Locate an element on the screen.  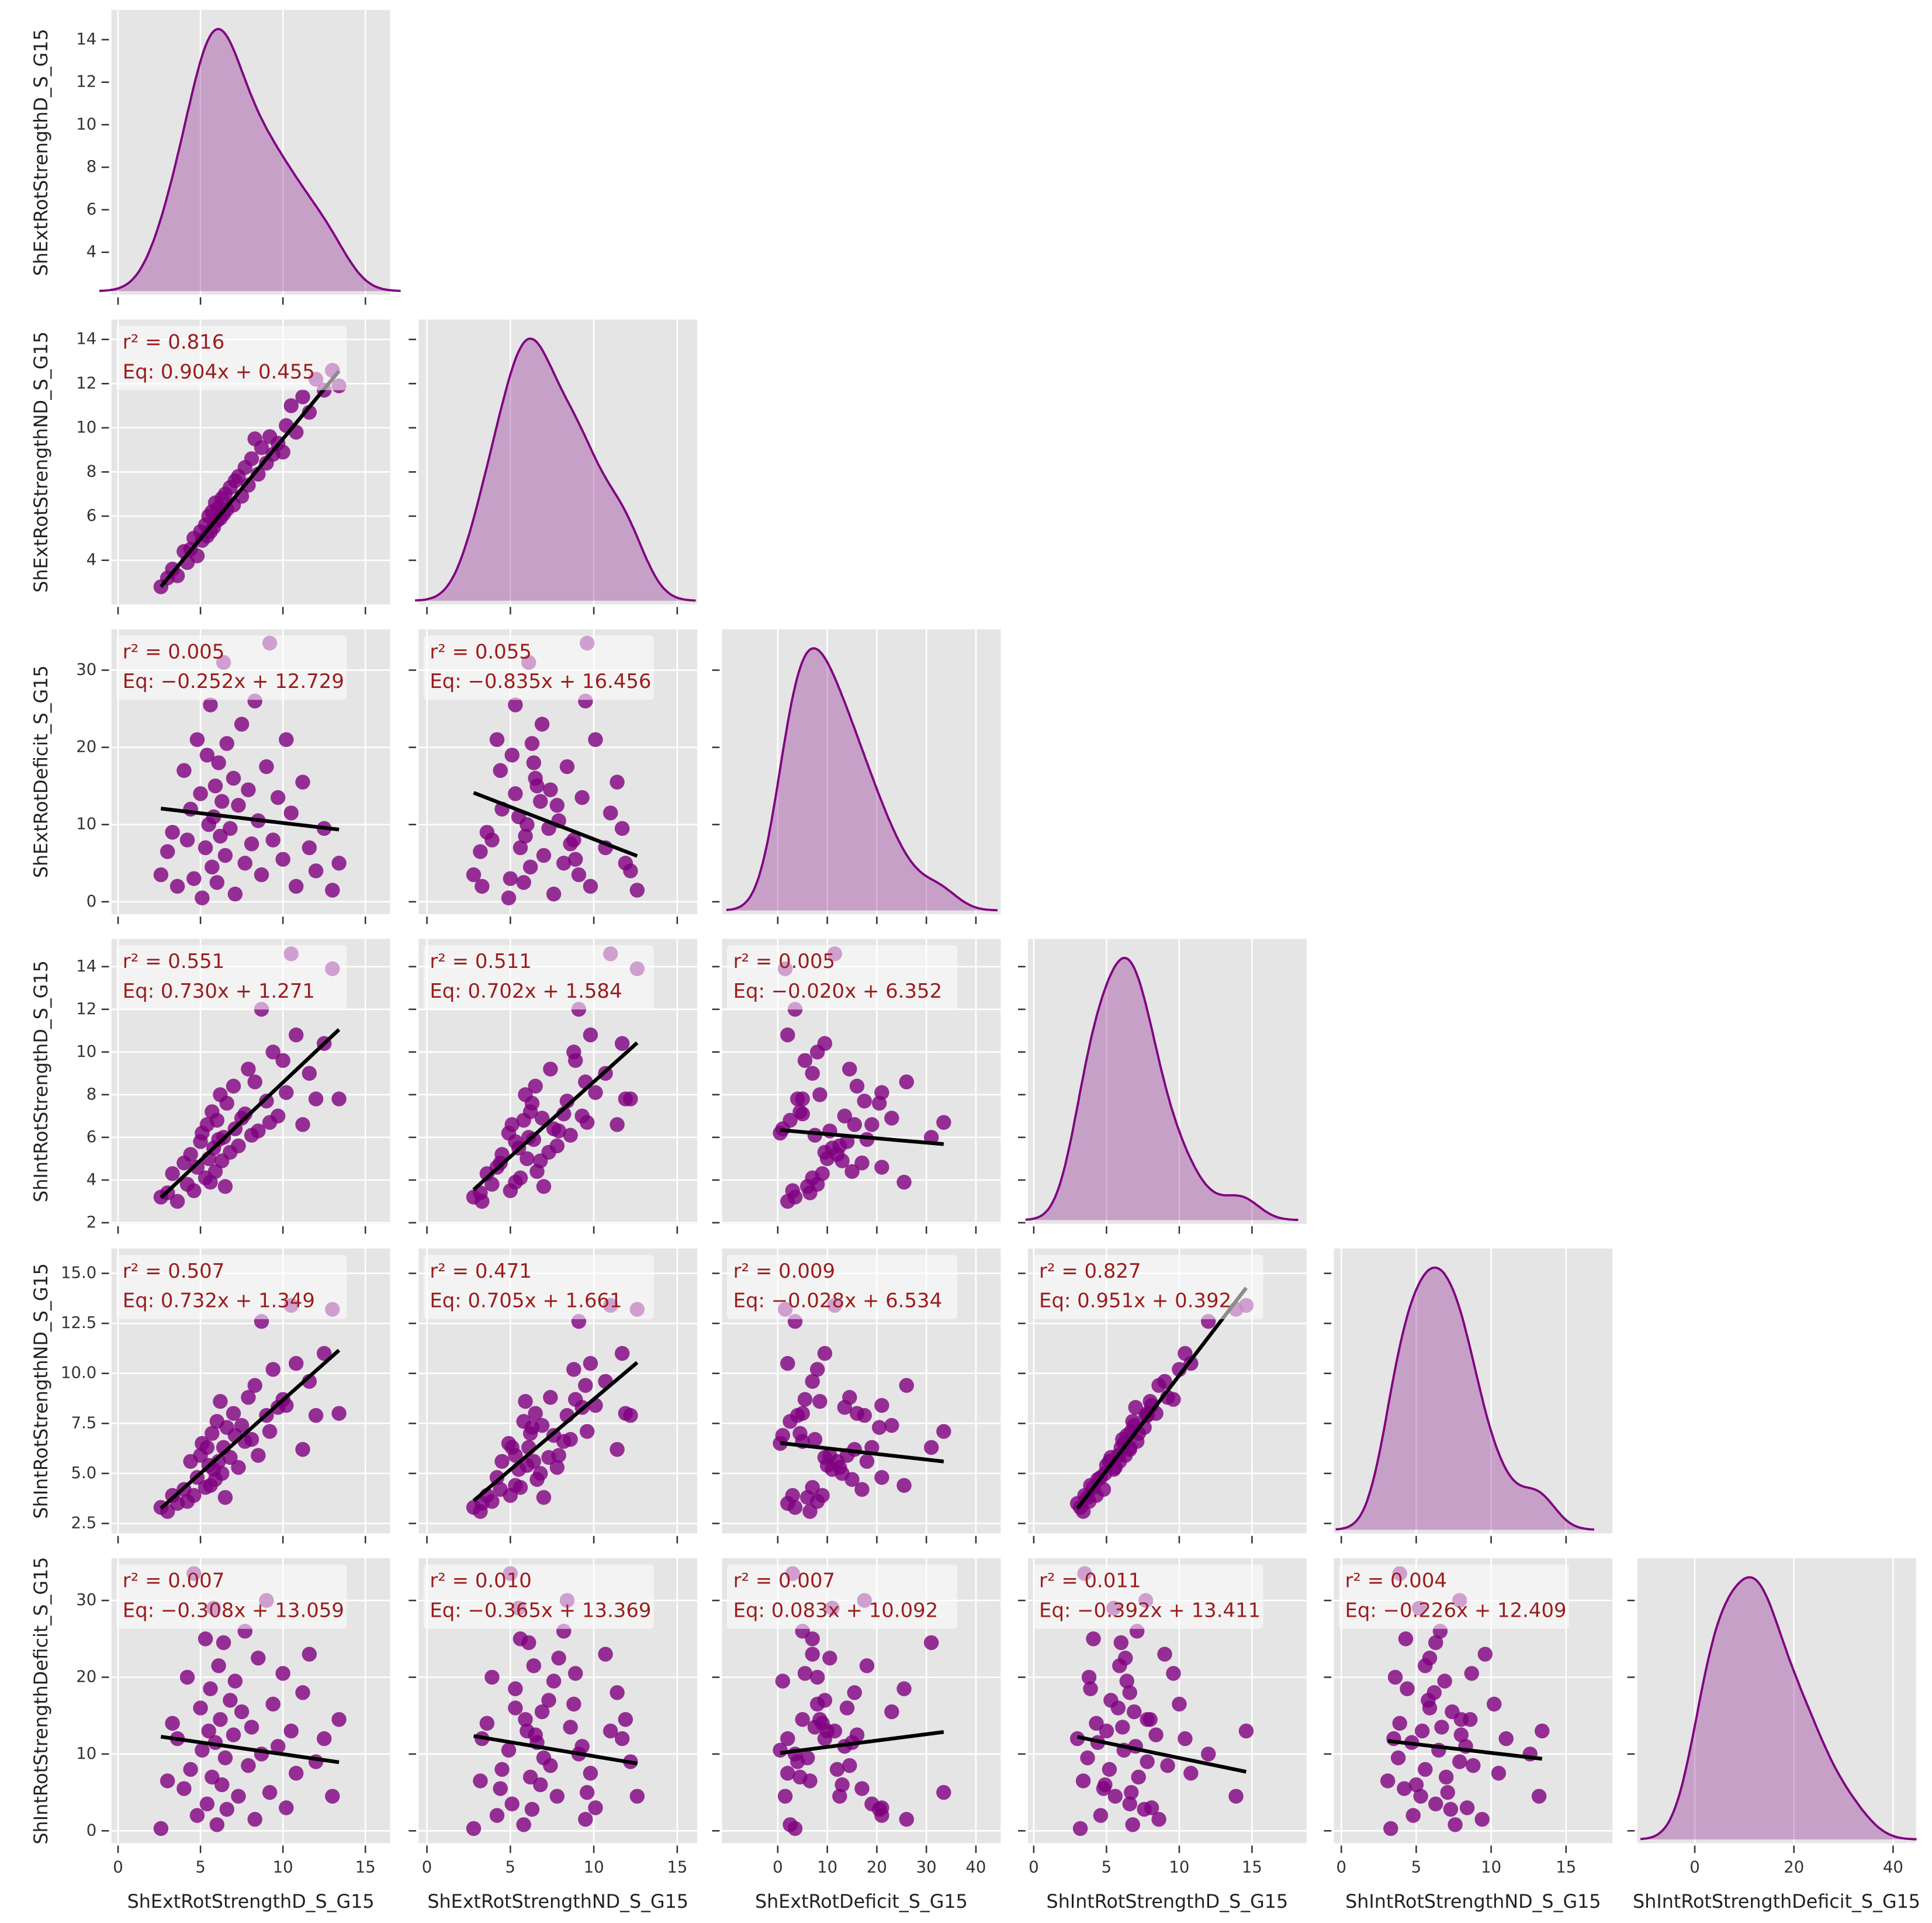
r2-annotation: r² = 0.005 is located at coordinates (173, 651).